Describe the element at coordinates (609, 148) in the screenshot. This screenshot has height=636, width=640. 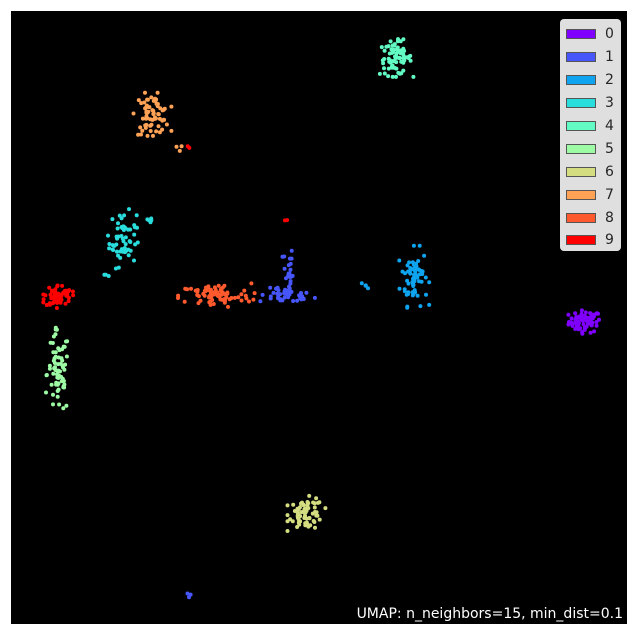
I see `legend-label: 5` at that location.